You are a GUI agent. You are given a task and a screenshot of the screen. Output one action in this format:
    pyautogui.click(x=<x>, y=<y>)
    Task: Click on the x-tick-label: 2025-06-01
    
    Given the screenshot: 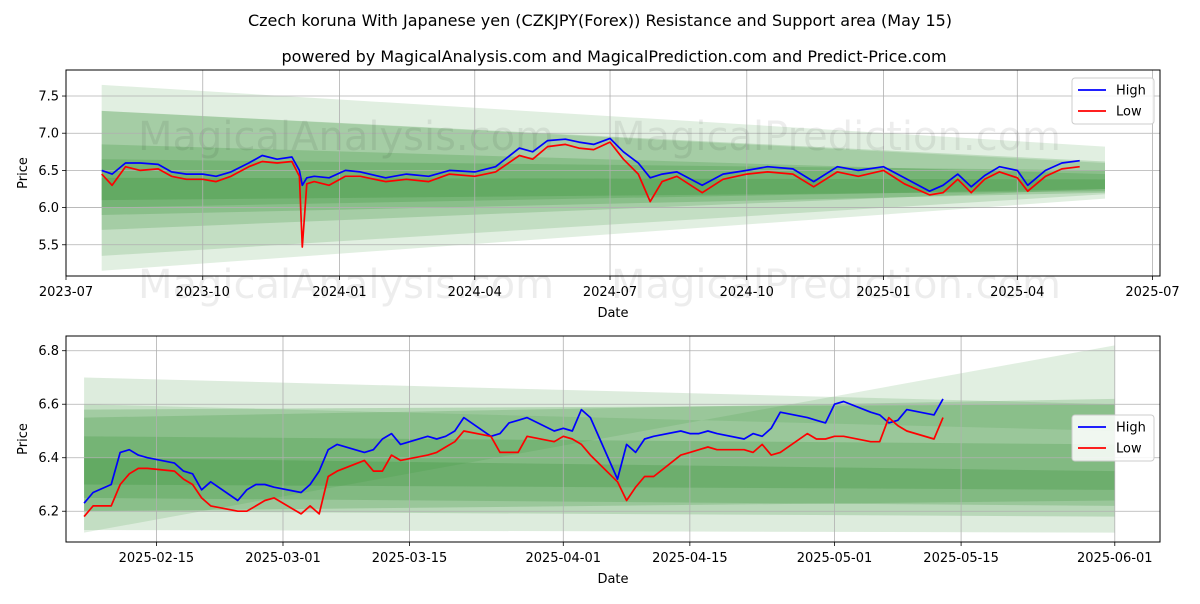 What is the action you would take?
    pyautogui.click(x=1115, y=558)
    